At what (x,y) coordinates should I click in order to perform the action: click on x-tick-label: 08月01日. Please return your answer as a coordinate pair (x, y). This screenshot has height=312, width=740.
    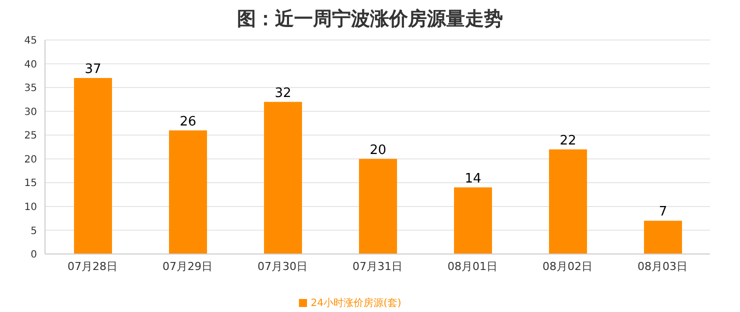
    Looking at the image, I should click on (473, 266).